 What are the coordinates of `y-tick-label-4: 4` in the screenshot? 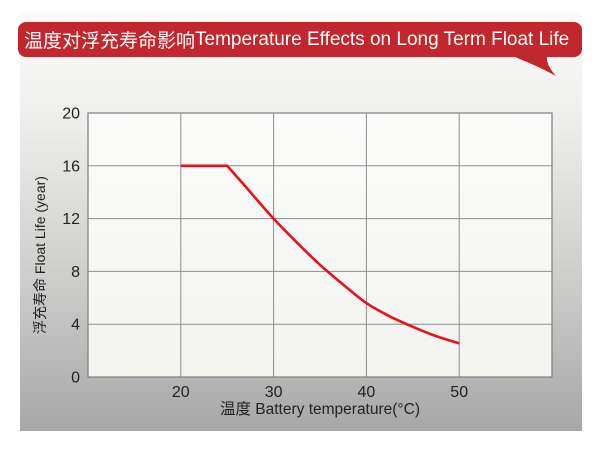 It's located at (75, 325).